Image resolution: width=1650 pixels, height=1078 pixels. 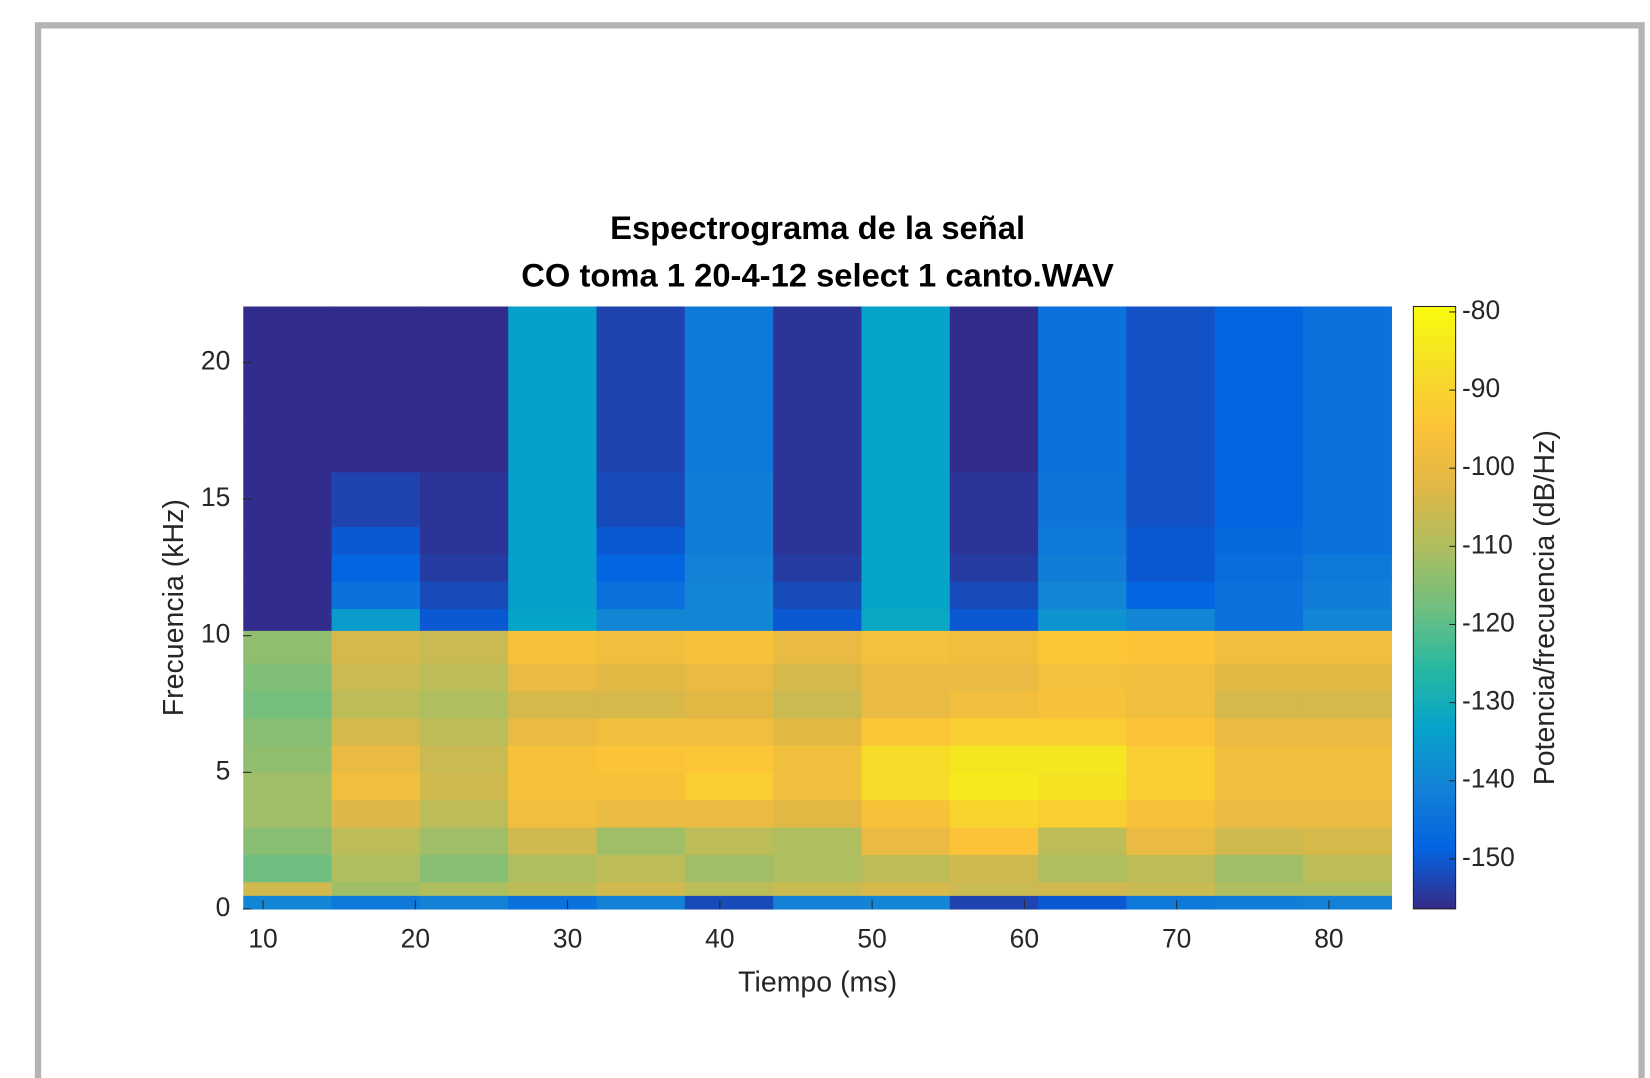 What do you see at coordinates (719, 939) in the screenshot?
I see `x-tick-label: 40` at bounding box center [719, 939].